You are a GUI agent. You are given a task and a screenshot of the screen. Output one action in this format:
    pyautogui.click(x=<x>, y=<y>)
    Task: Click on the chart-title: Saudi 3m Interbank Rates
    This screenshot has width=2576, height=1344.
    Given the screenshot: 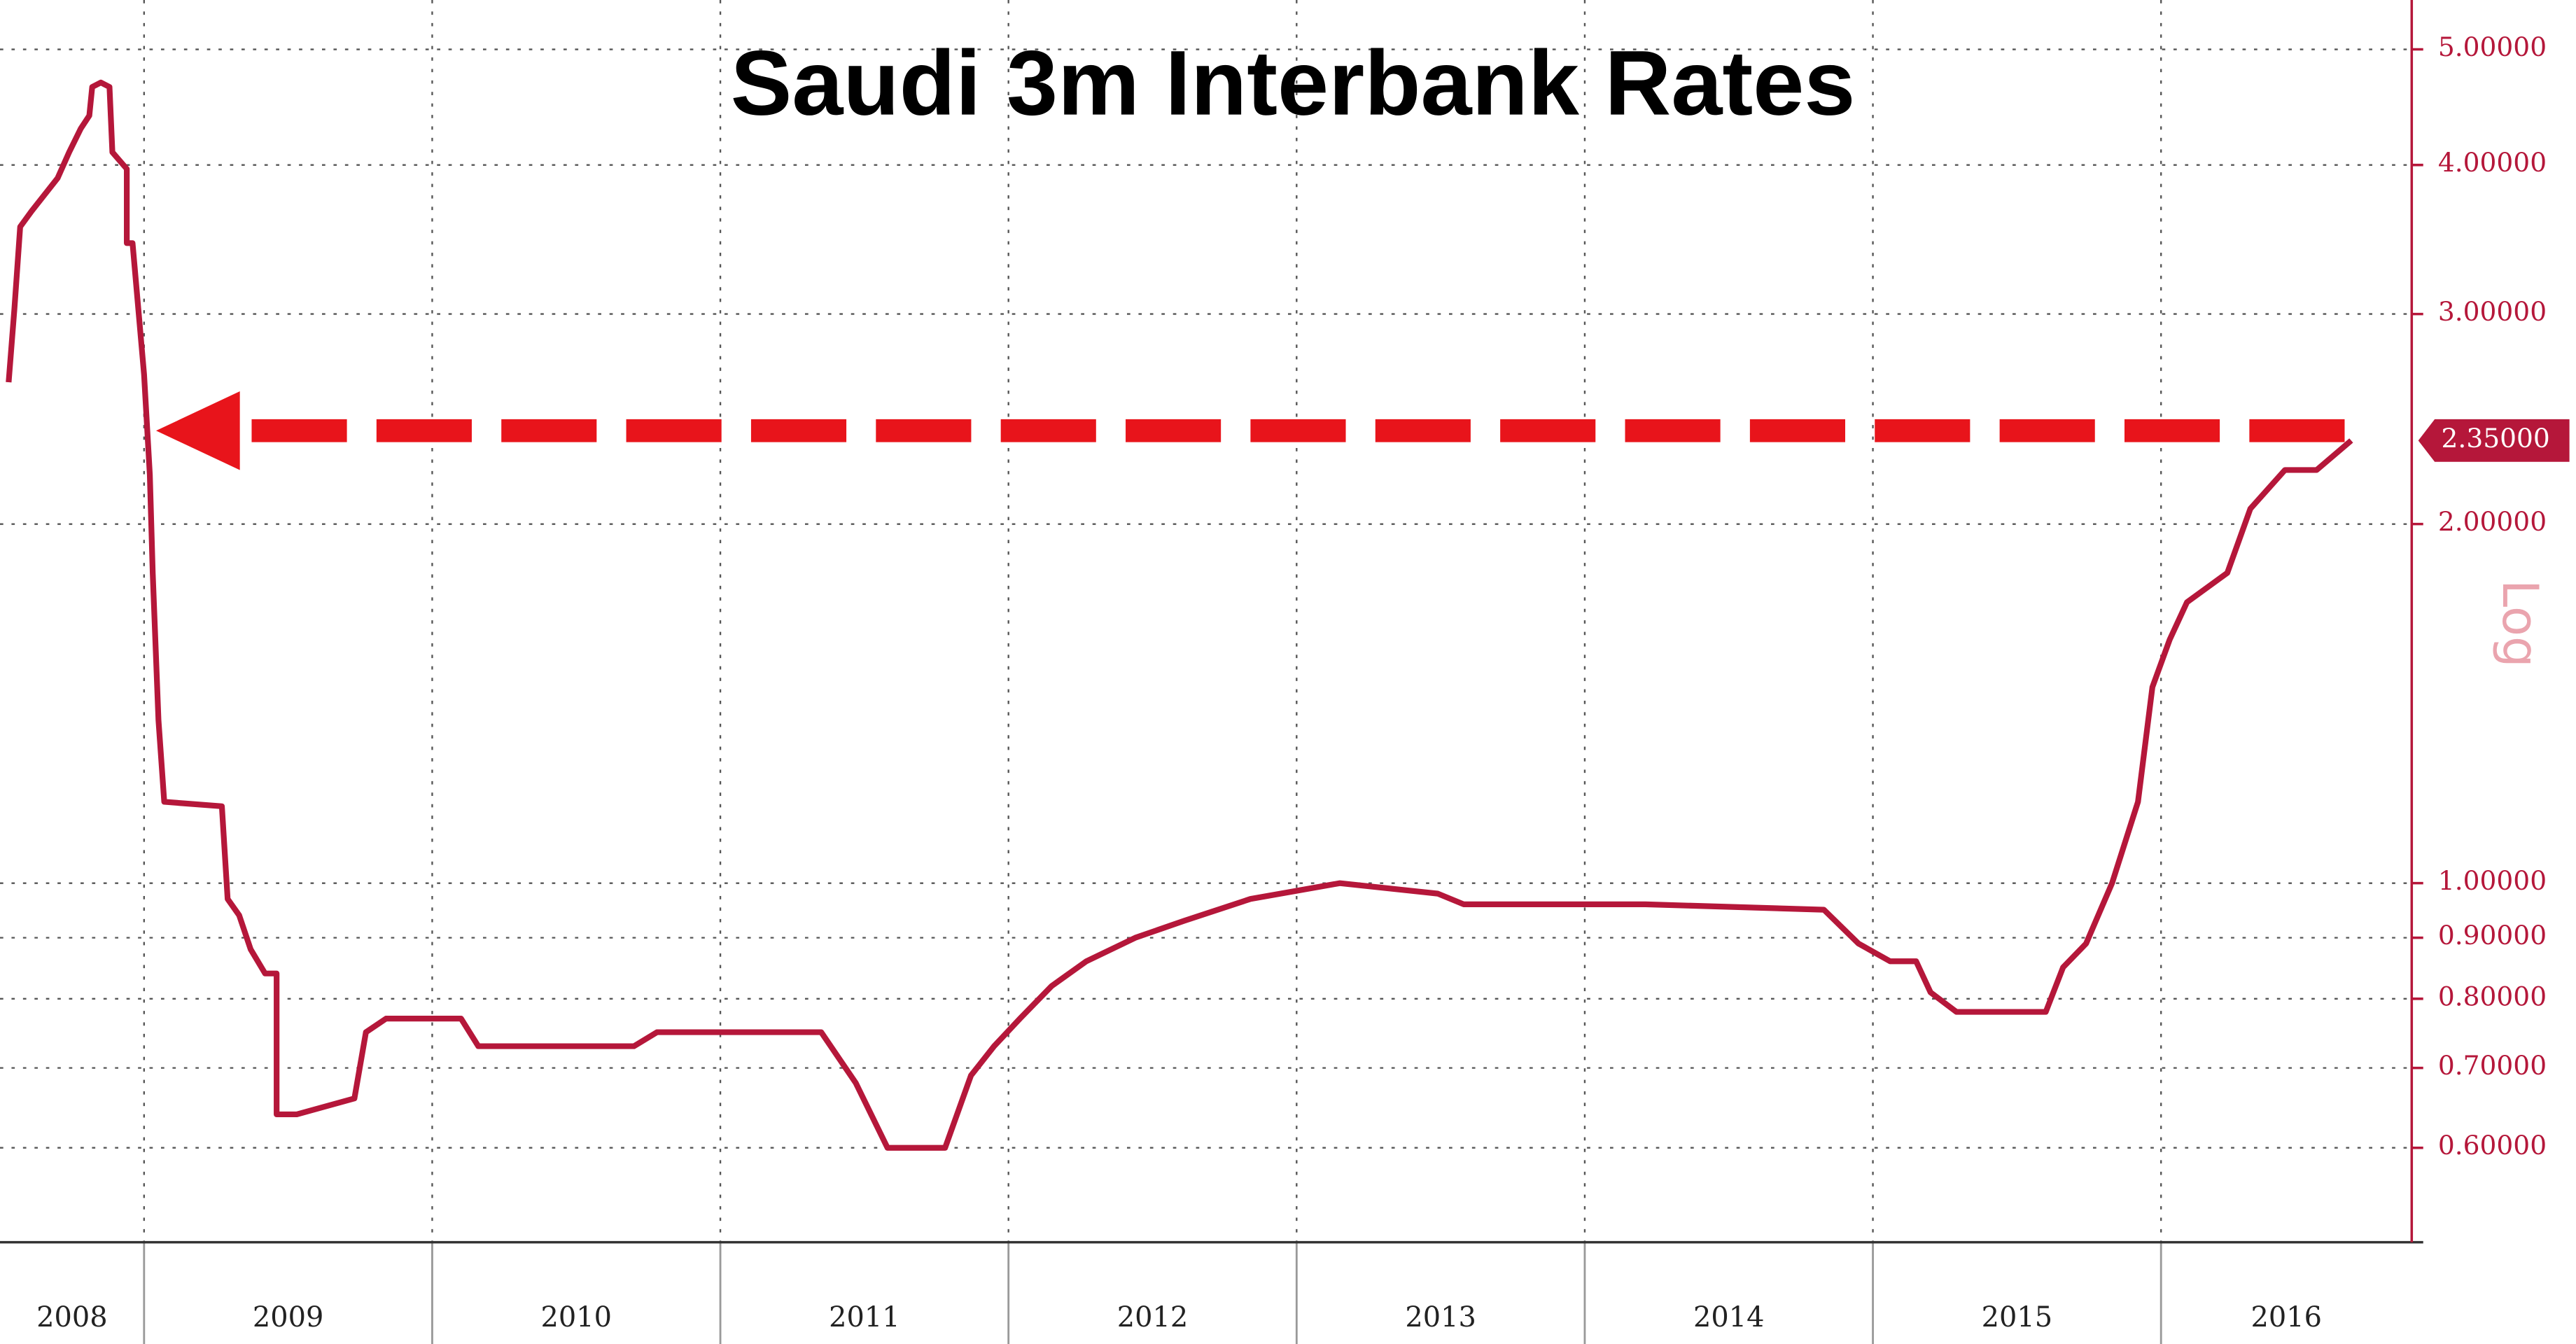 What is the action you would take?
    pyautogui.click(x=1293, y=82)
    